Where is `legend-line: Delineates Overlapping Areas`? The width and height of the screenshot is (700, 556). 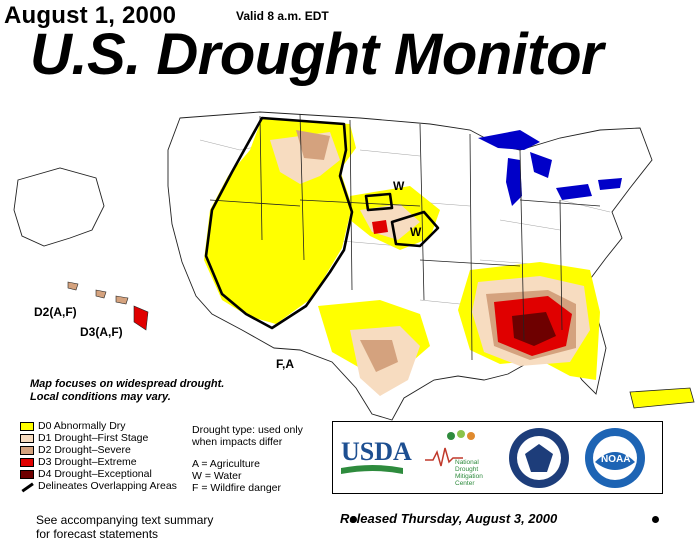 legend-line: Delineates Overlapping Areas is located at coordinates (98, 486).